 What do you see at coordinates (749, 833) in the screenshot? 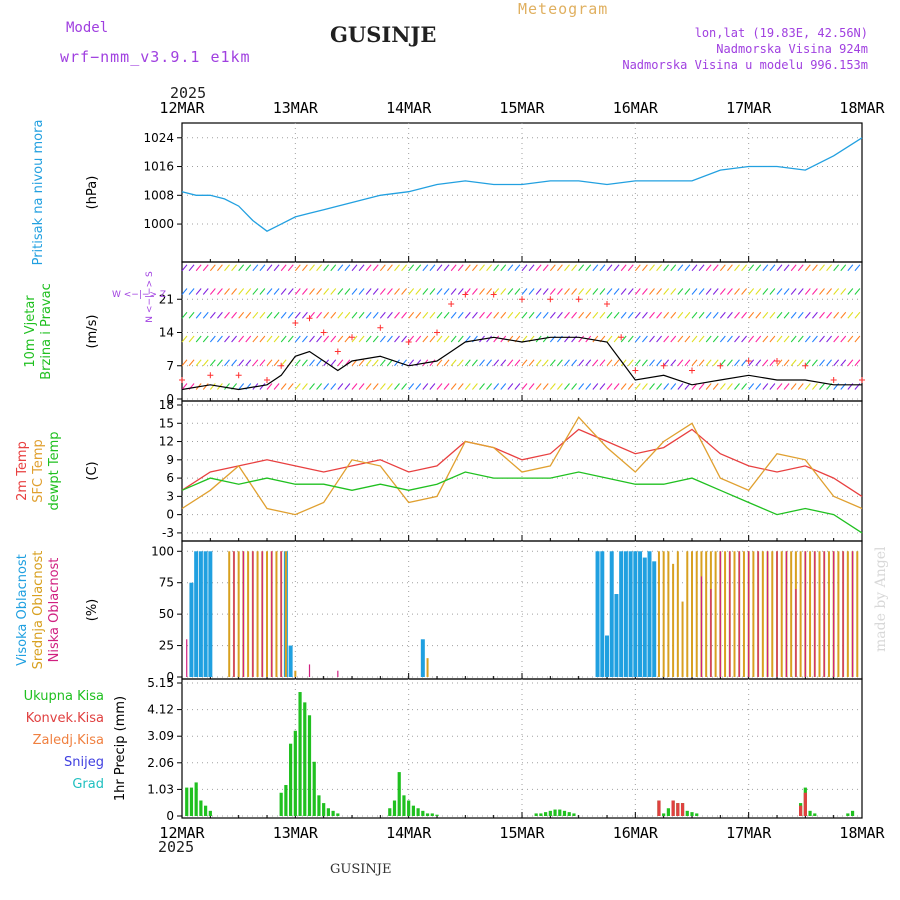
I see `x-tick-label-bottom: 17MAR` at bounding box center [749, 833].